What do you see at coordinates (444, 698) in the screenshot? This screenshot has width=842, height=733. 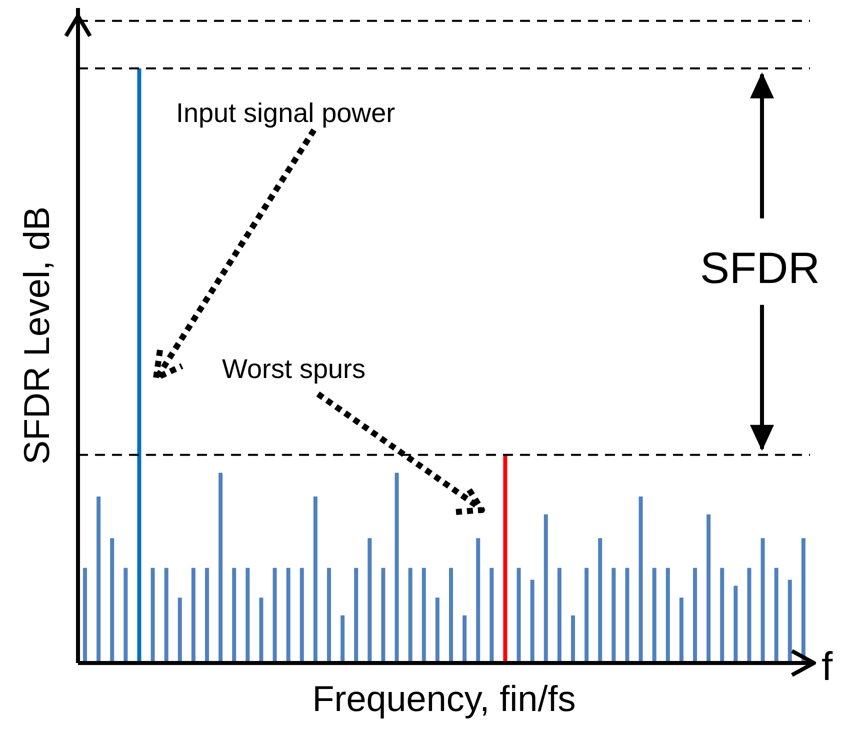 I see `x-axis-title: Frequency, fin/fs` at bounding box center [444, 698].